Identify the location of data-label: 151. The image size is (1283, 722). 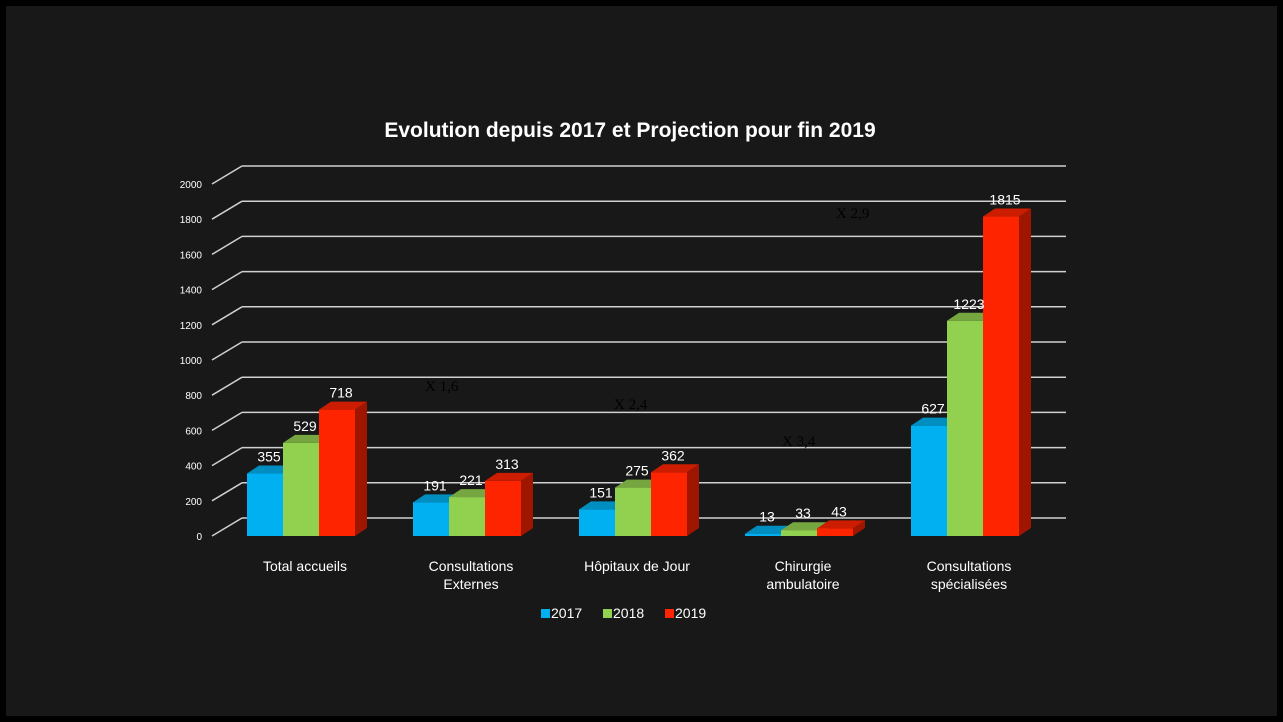
(601, 492).